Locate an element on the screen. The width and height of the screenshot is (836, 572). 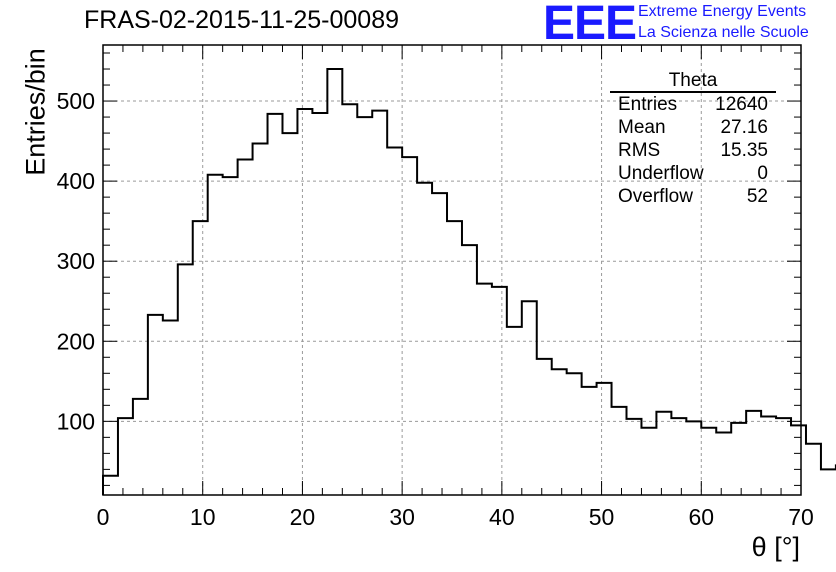
logo-line-1: Extreme Energy Events is located at coordinates (722, 11).